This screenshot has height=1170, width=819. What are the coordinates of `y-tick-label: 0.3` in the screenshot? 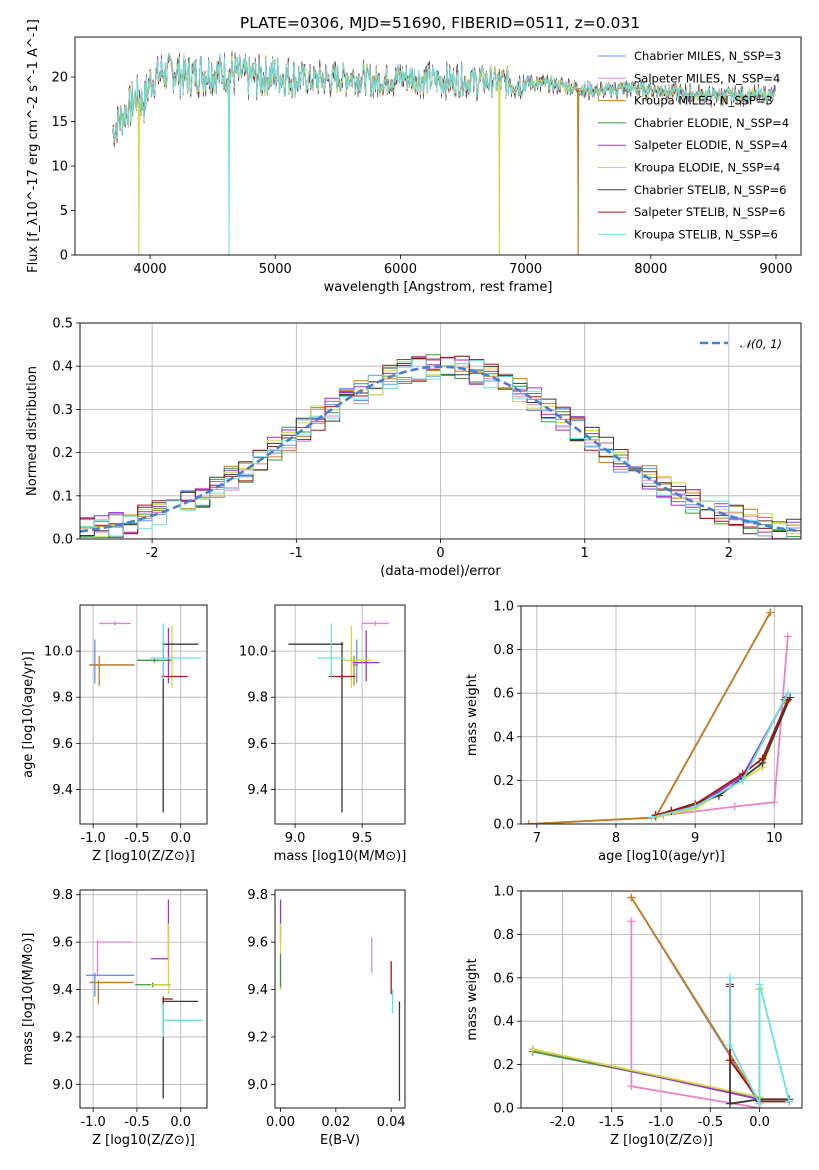 It's located at (62, 410).